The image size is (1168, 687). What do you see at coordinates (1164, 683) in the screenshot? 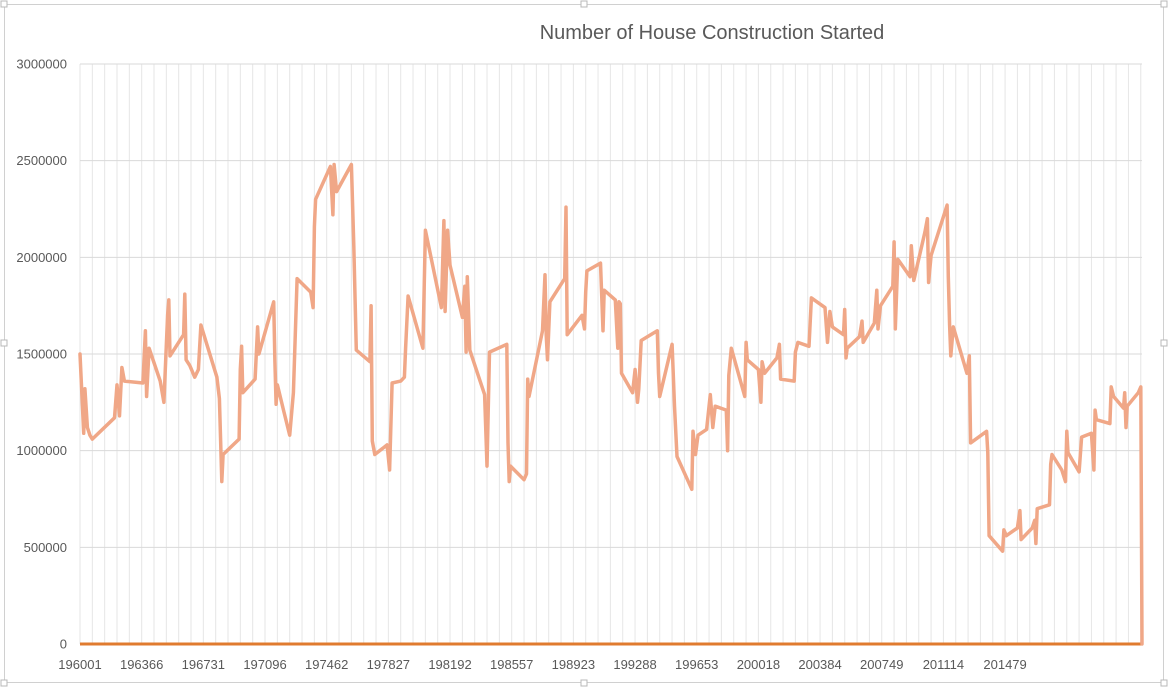
I see `resize-handle-bottom-right` at bounding box center [1164, 683].